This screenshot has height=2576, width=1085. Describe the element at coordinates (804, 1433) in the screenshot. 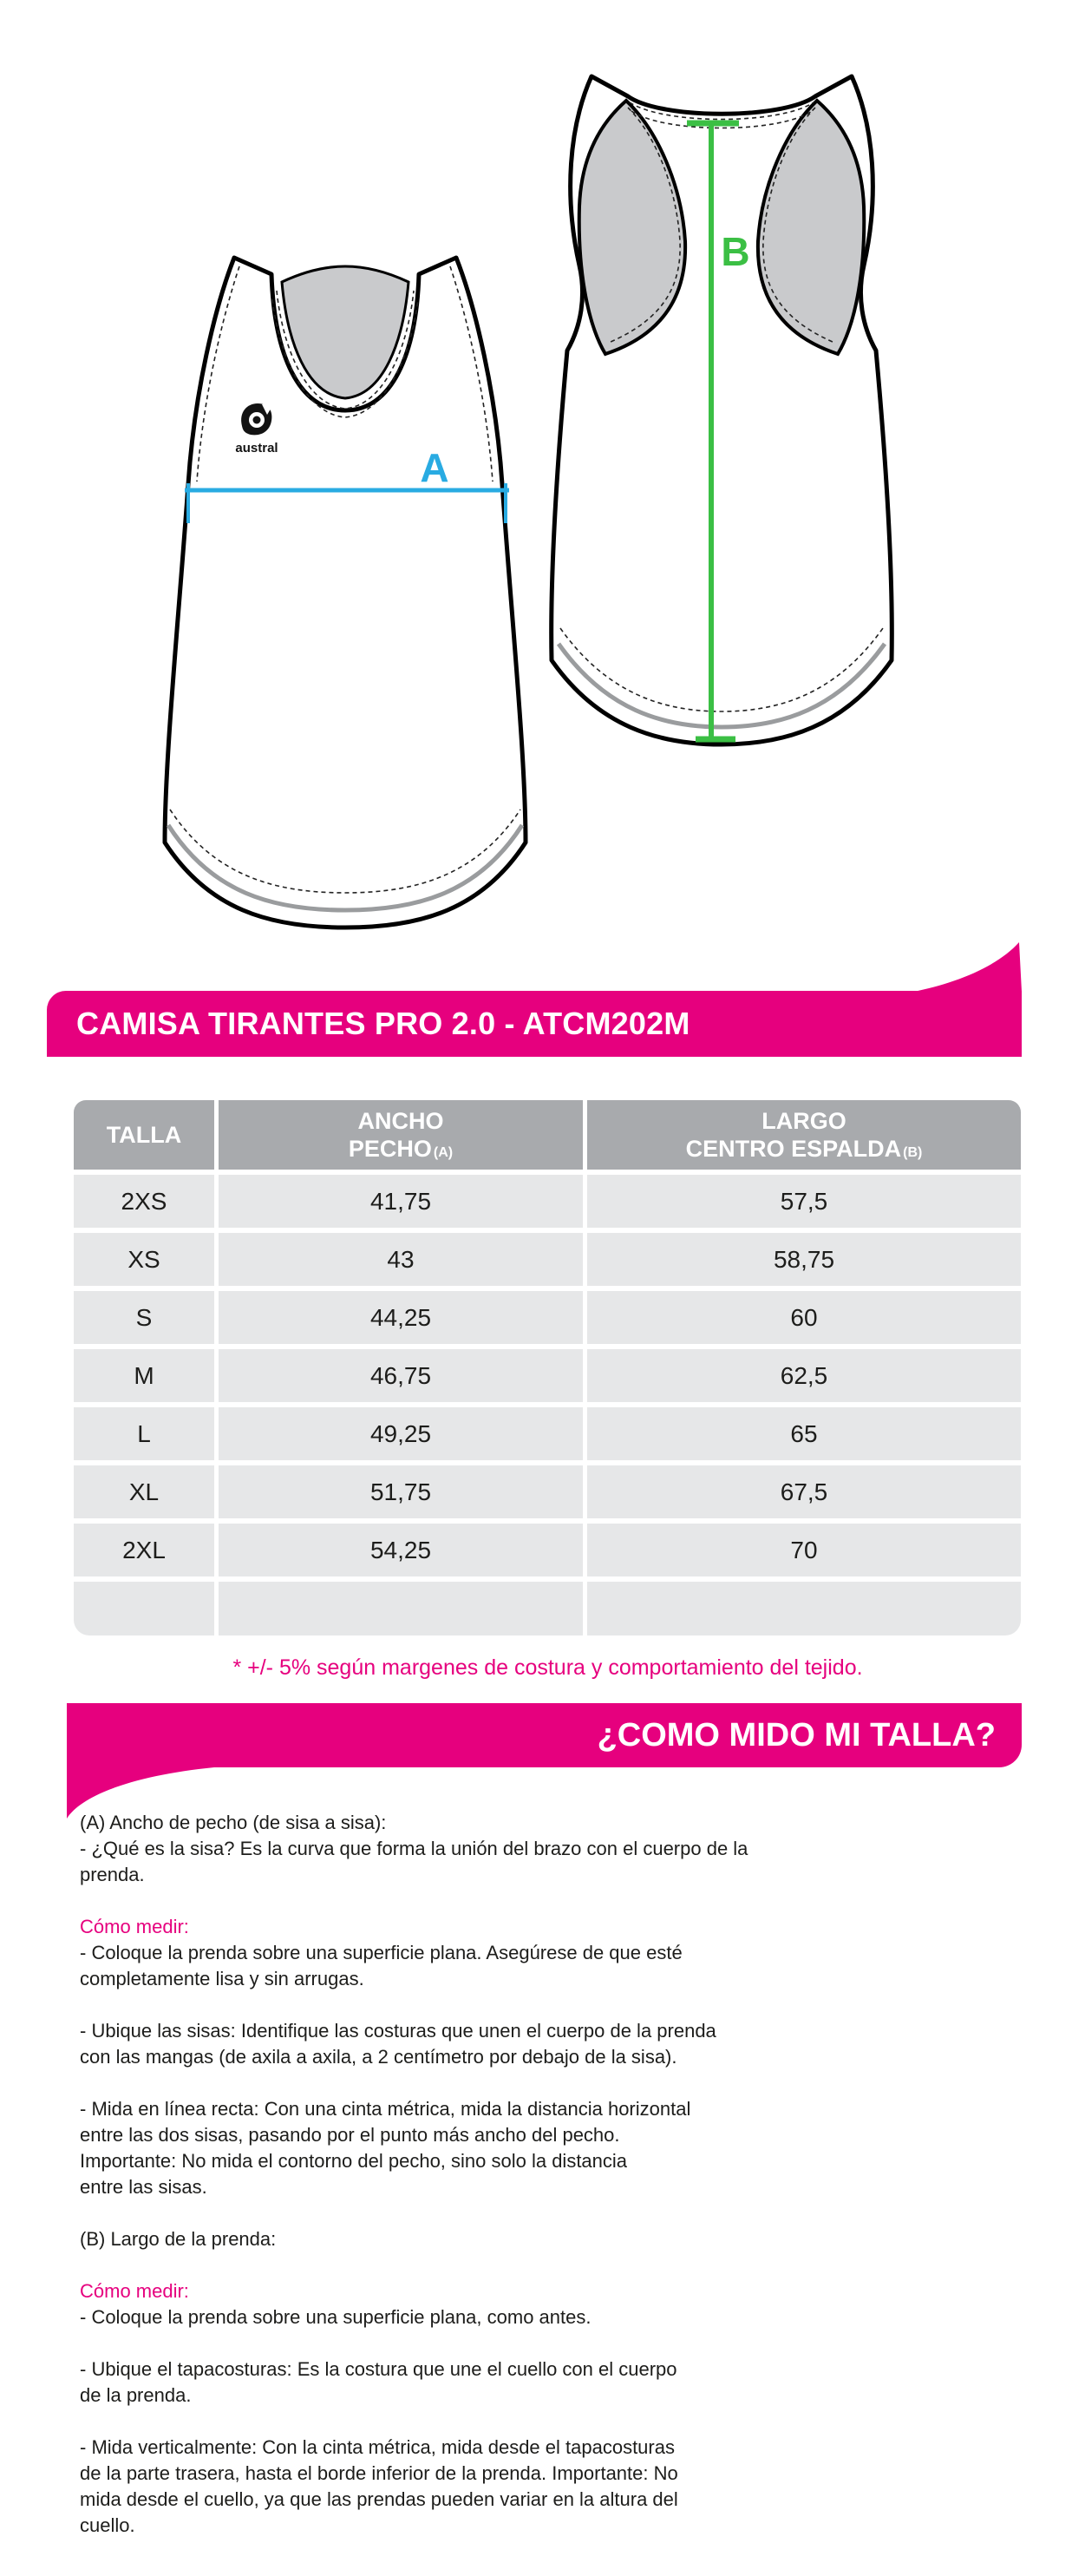

I see `measurement-cell: 65` at that location.